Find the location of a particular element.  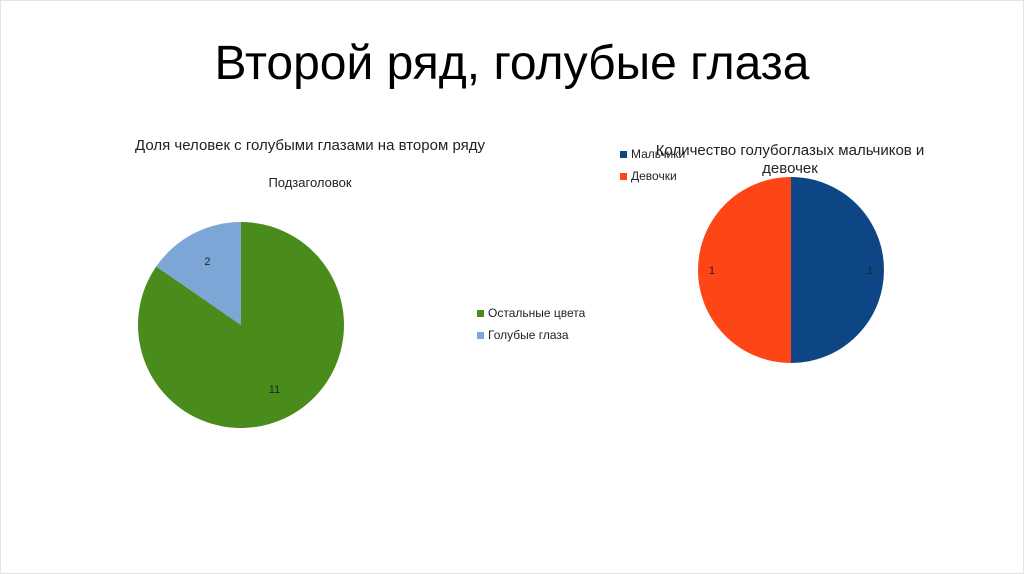

legend-item-boys: Мальчики is located at coordinates (652, 154).